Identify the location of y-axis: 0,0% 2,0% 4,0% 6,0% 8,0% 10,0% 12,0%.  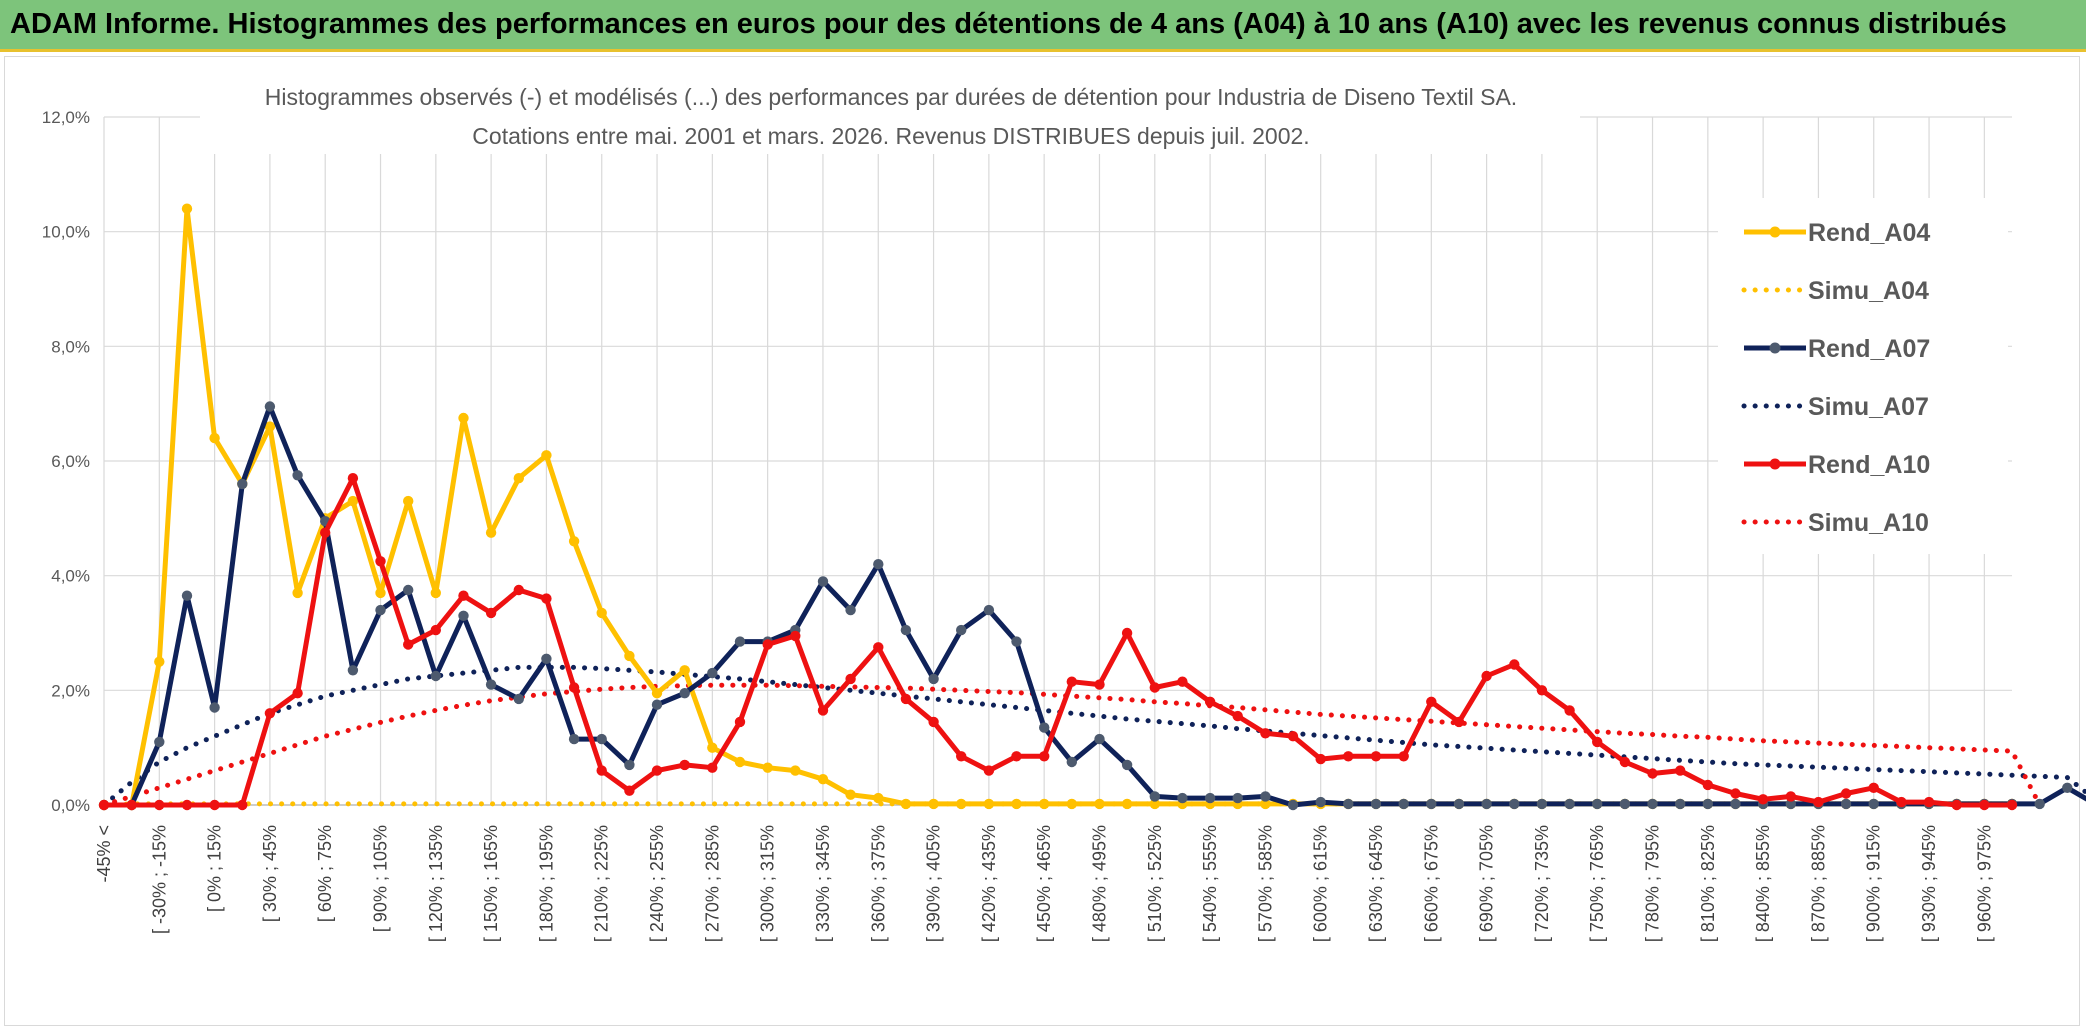
(66, 461).